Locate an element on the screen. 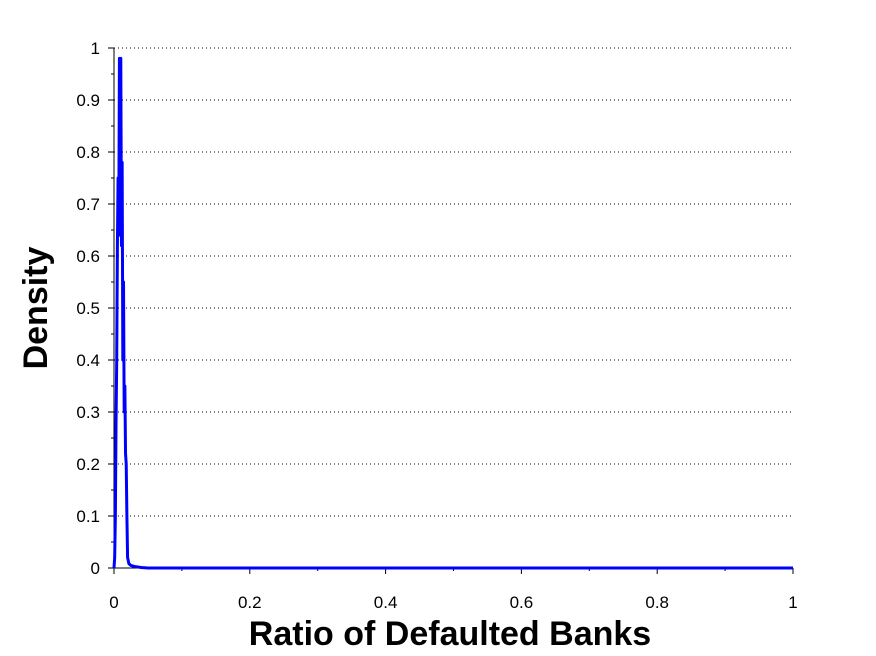 Image resolution: width=876 pixels, height=656 pixels. y-tick-label-7: 0.7 is located at coordinates (88, 204).